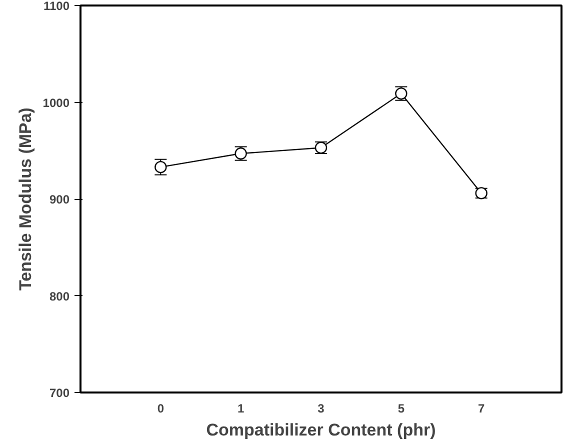 The image size is (581, 442). I want to click on x-tick-label: 0, so click(160, 409).